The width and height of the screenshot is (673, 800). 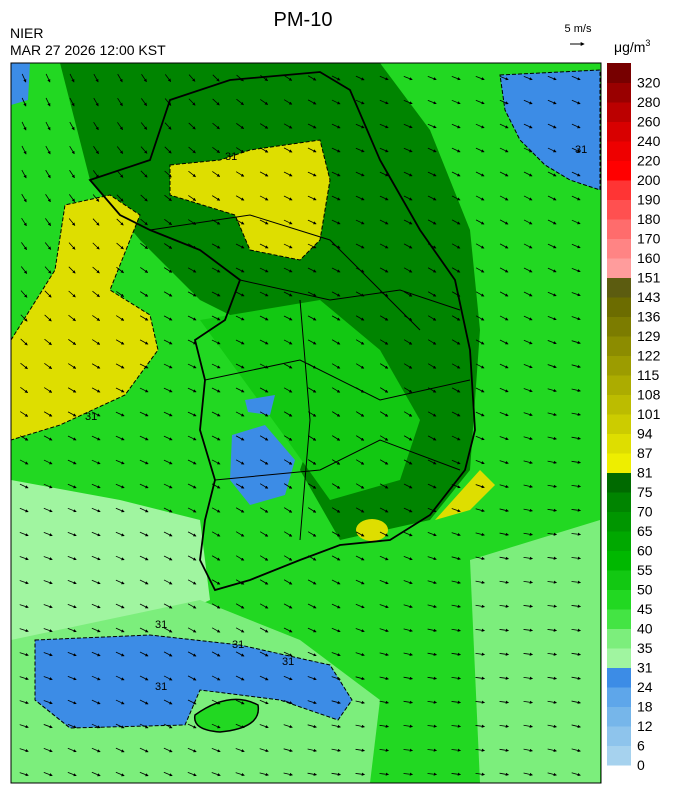 What do you see at coordinates (645, 609) in the screenshot?
I see `colorbar-label: 45` at bounding box center [645, 609].